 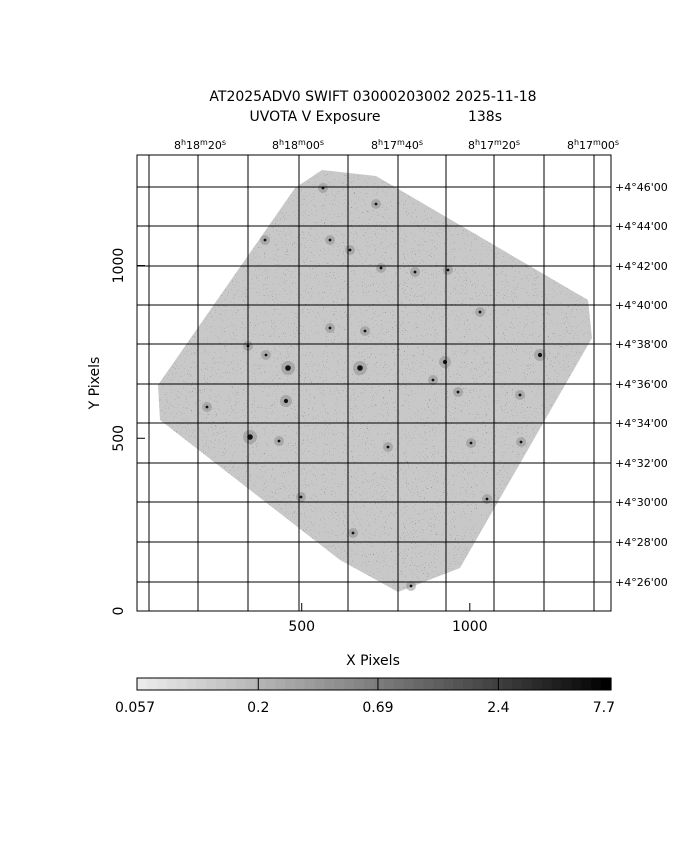 I want to click on x-tick-label: 500, so click(x=301, y=627).